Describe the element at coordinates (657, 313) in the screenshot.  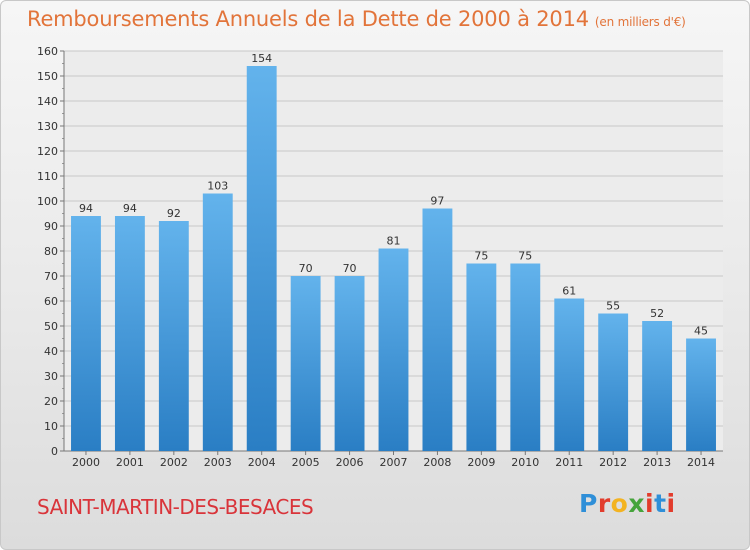
I see `data-label: 52` at that location.